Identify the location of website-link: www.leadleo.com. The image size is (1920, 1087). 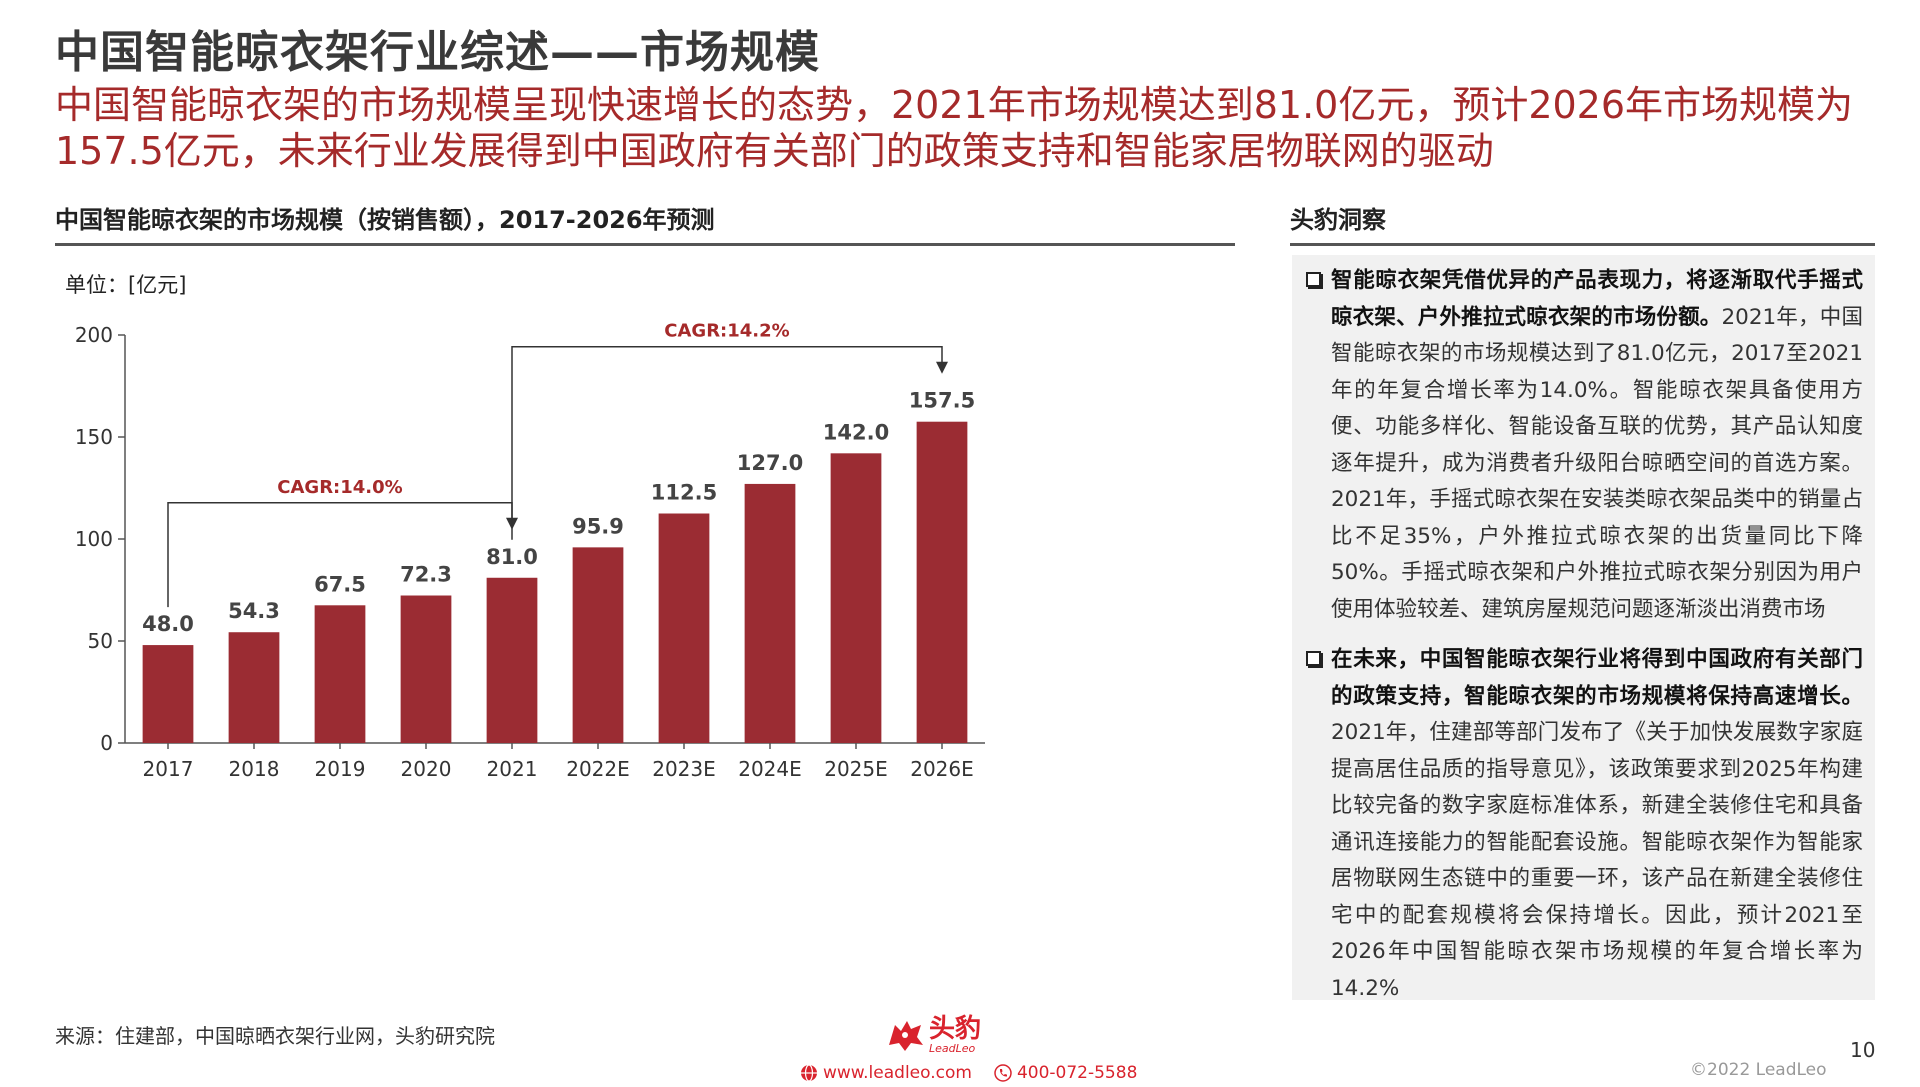
(897, 1073).